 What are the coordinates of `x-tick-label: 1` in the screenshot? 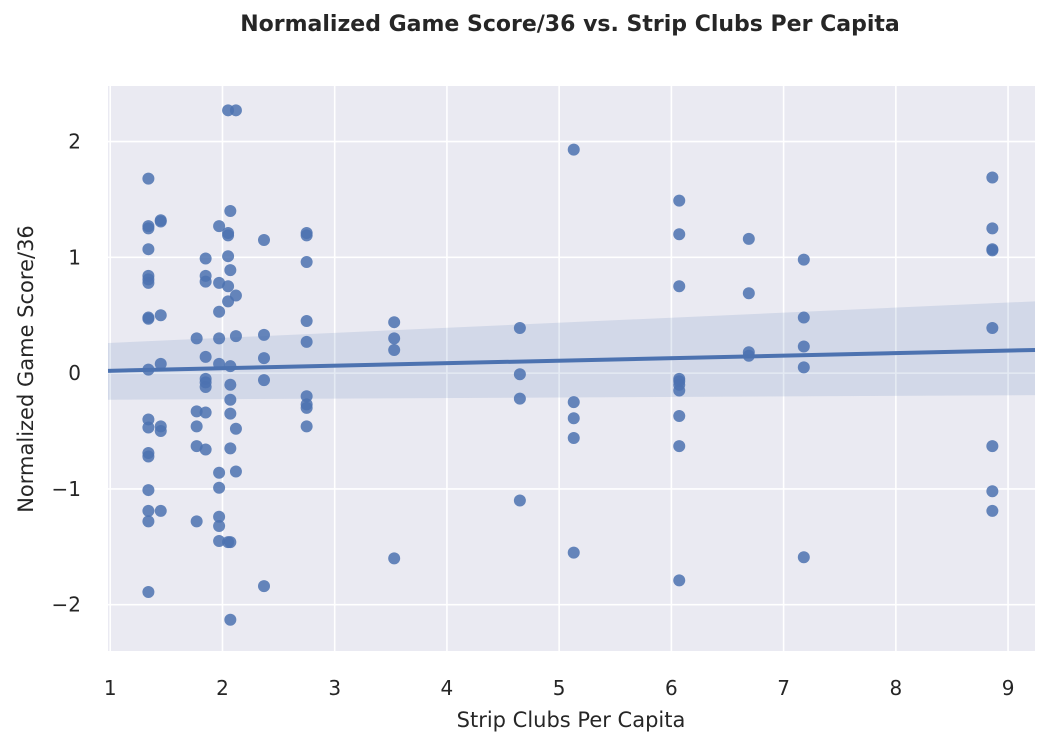 It's located at (110, 688).